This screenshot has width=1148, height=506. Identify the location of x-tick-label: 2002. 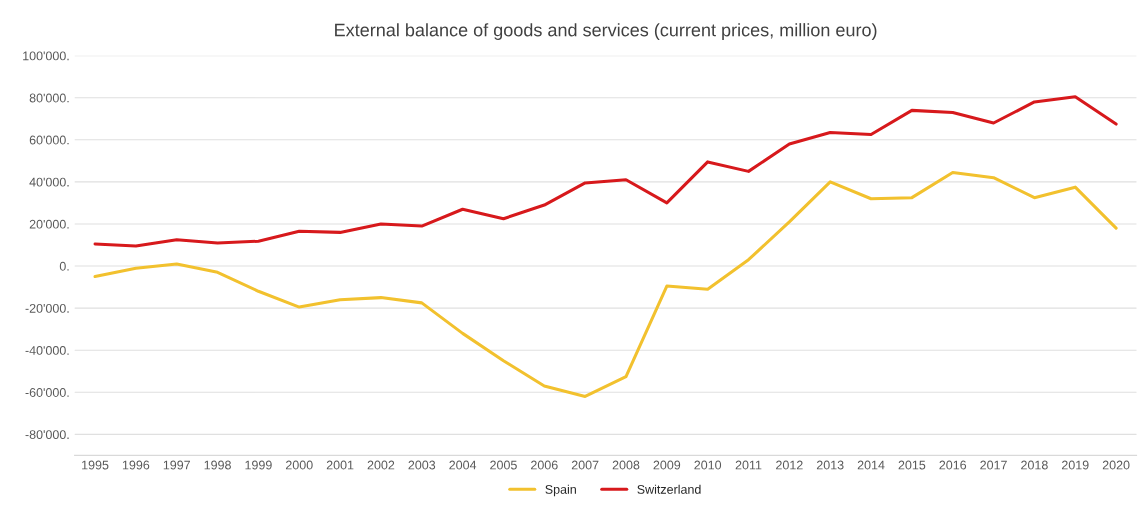
(381, 465).